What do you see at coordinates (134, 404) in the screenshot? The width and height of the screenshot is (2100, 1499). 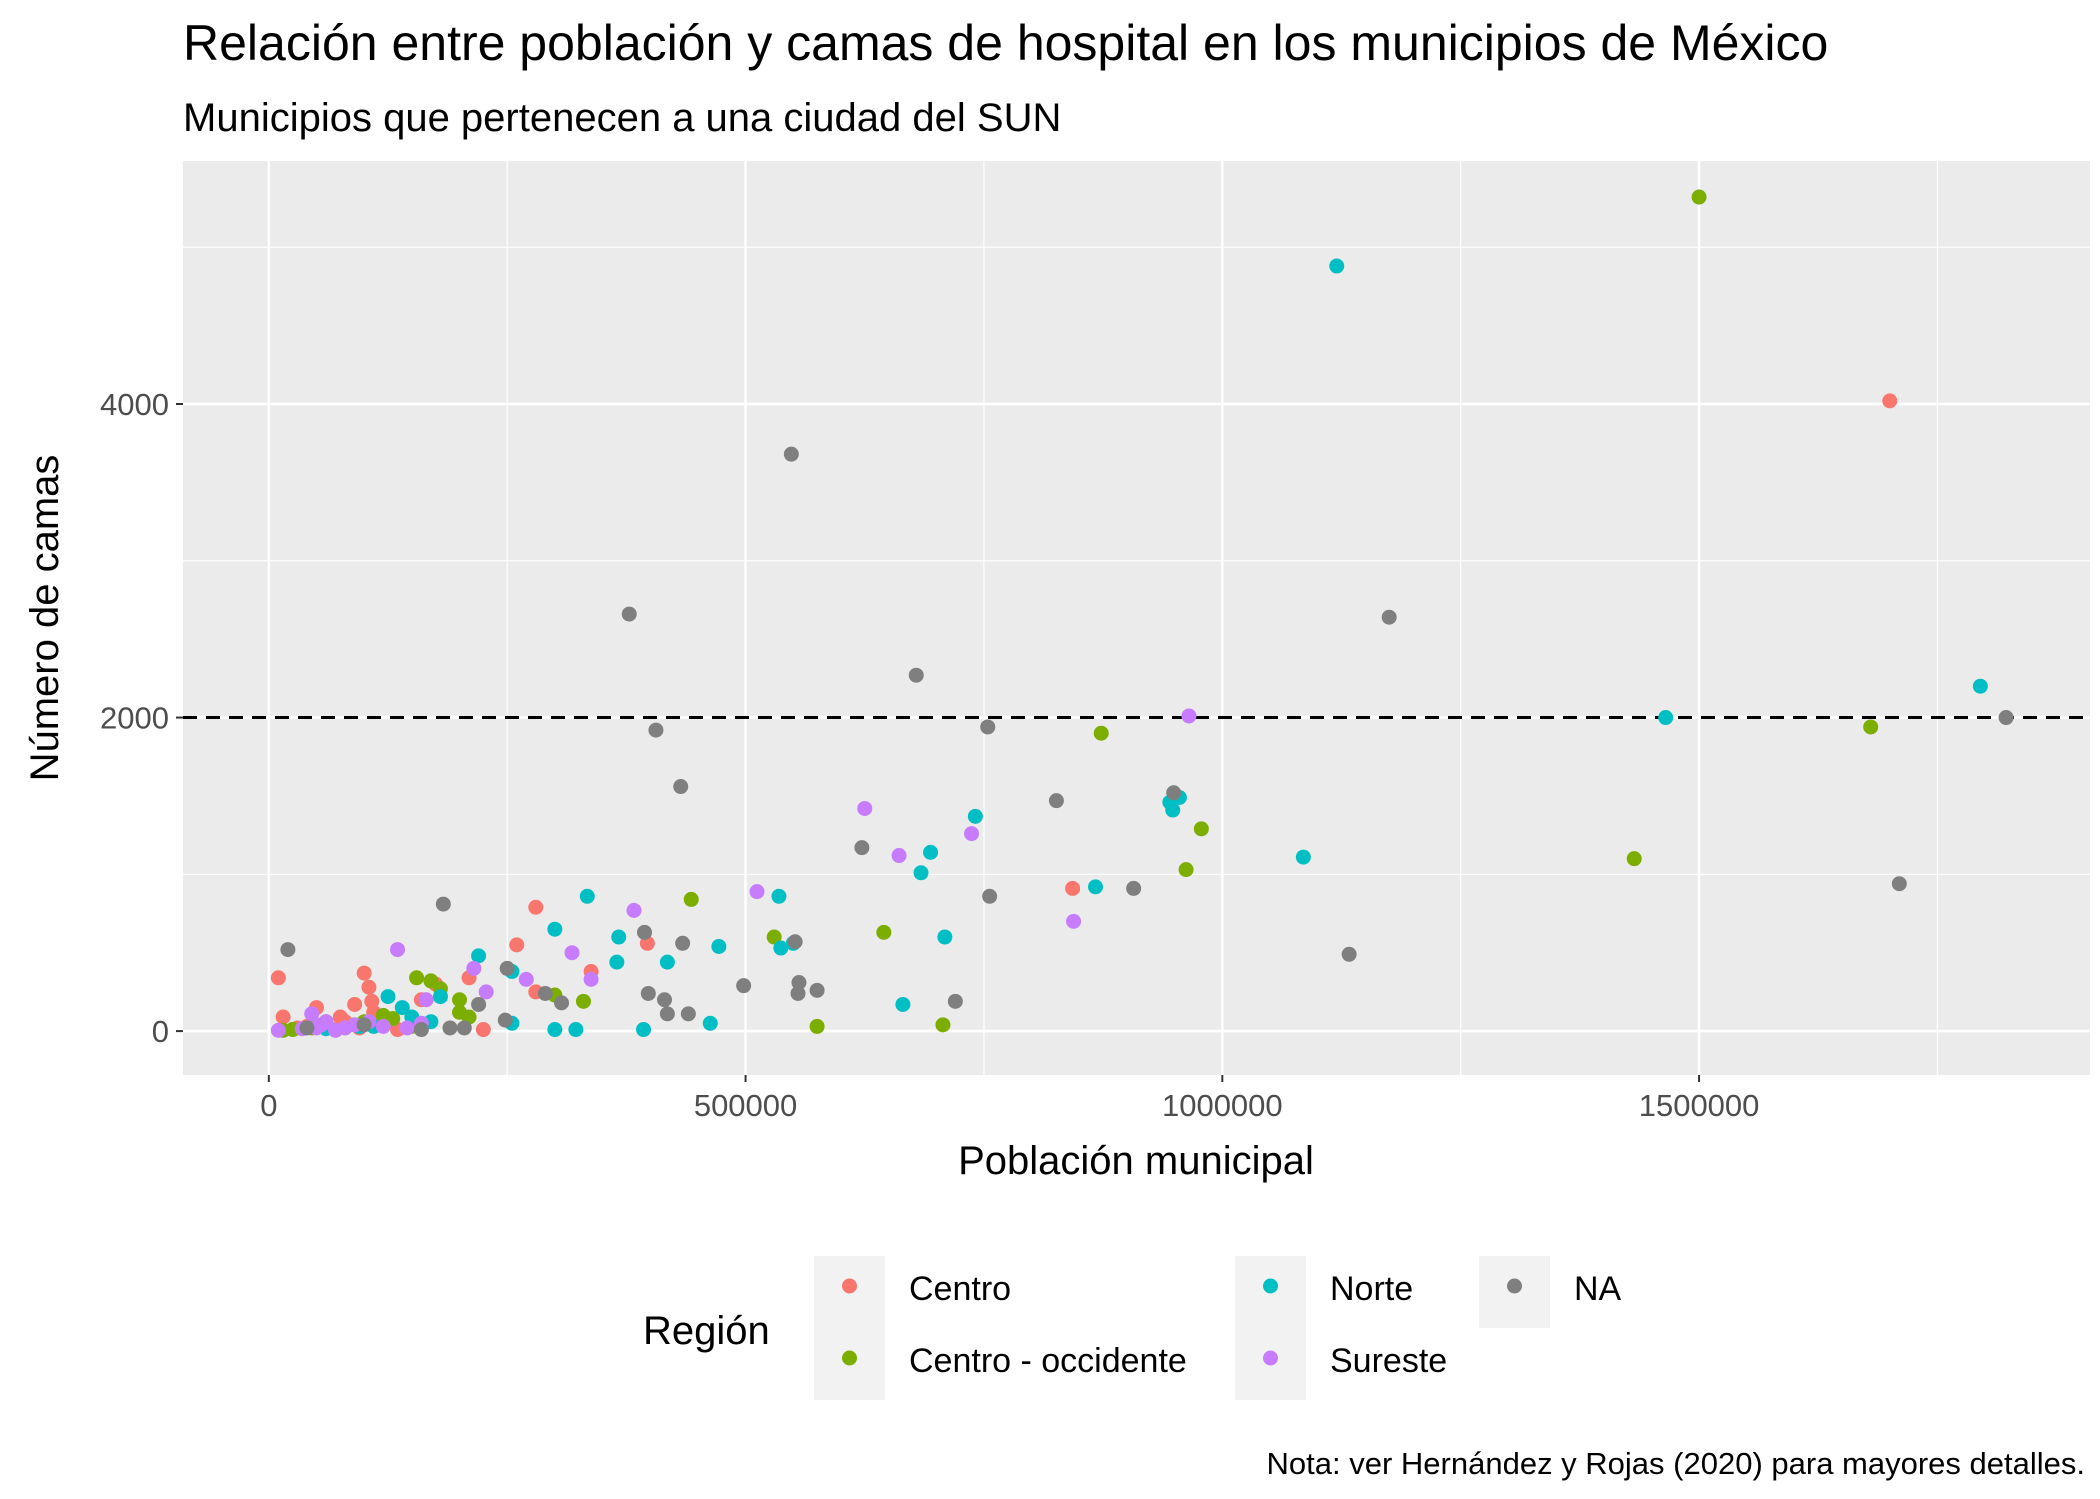 I see `y-tick-label: 4000` at bounding box center [134, 404].